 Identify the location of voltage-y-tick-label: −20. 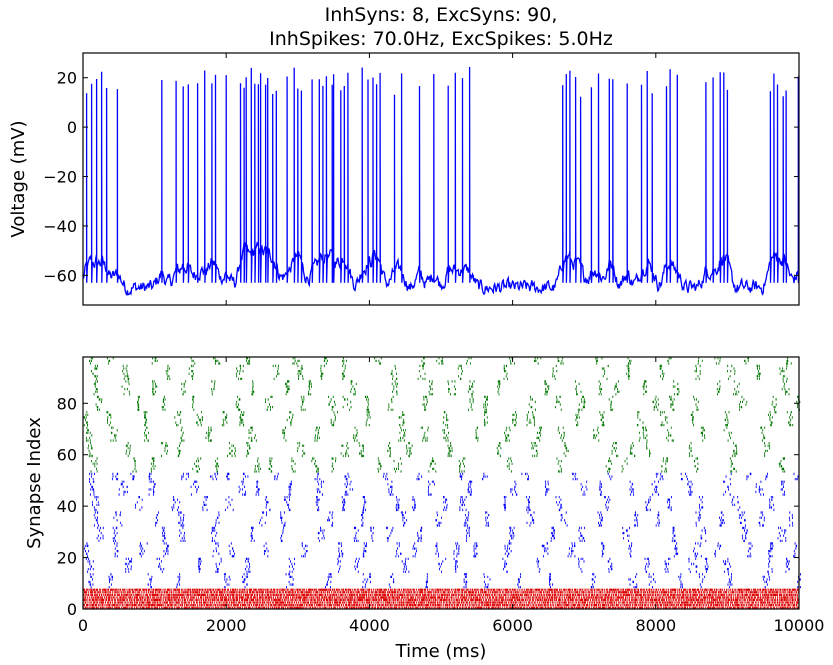
(60, 177).